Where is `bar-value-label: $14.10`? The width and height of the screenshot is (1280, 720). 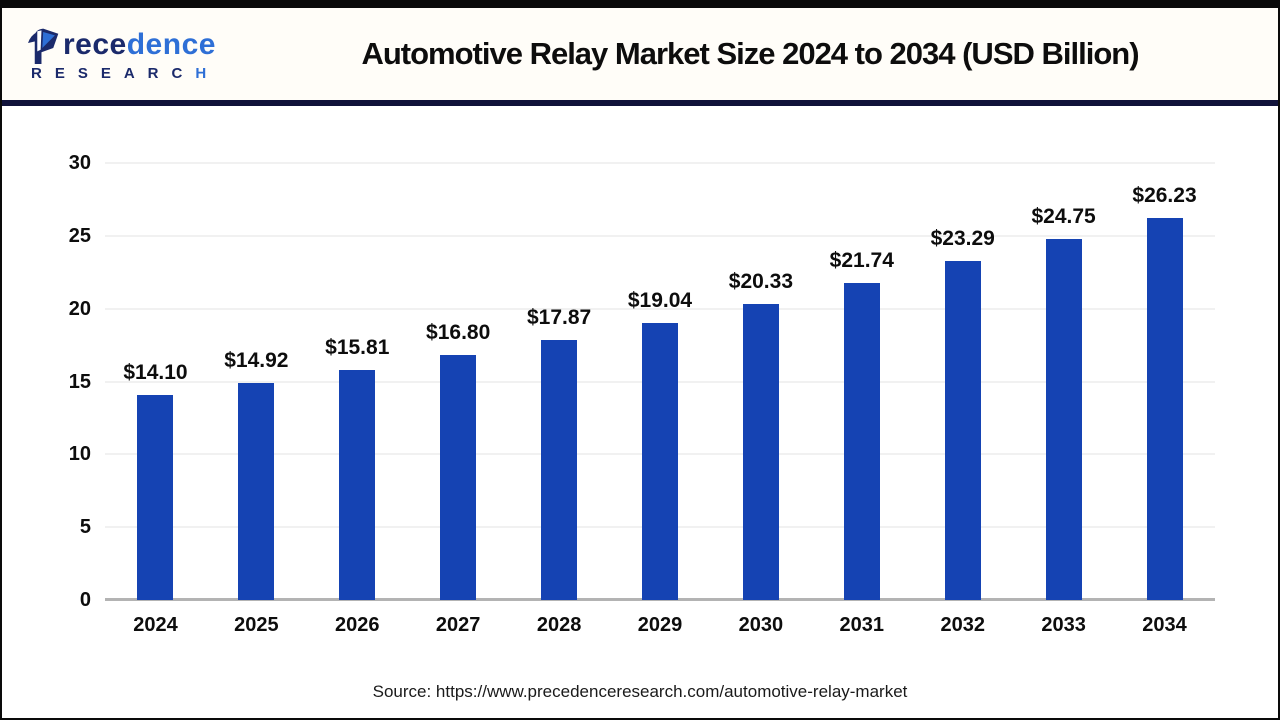 bar-value-label: $14.10 is located at coordinates (155, 372).